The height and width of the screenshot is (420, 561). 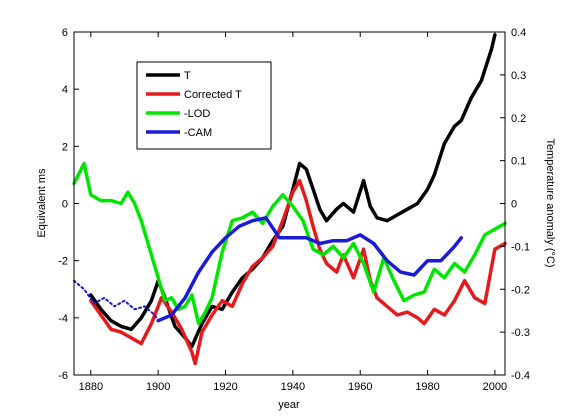 I want to click on x-tick-label: 1940, so click(x=293, y=387).